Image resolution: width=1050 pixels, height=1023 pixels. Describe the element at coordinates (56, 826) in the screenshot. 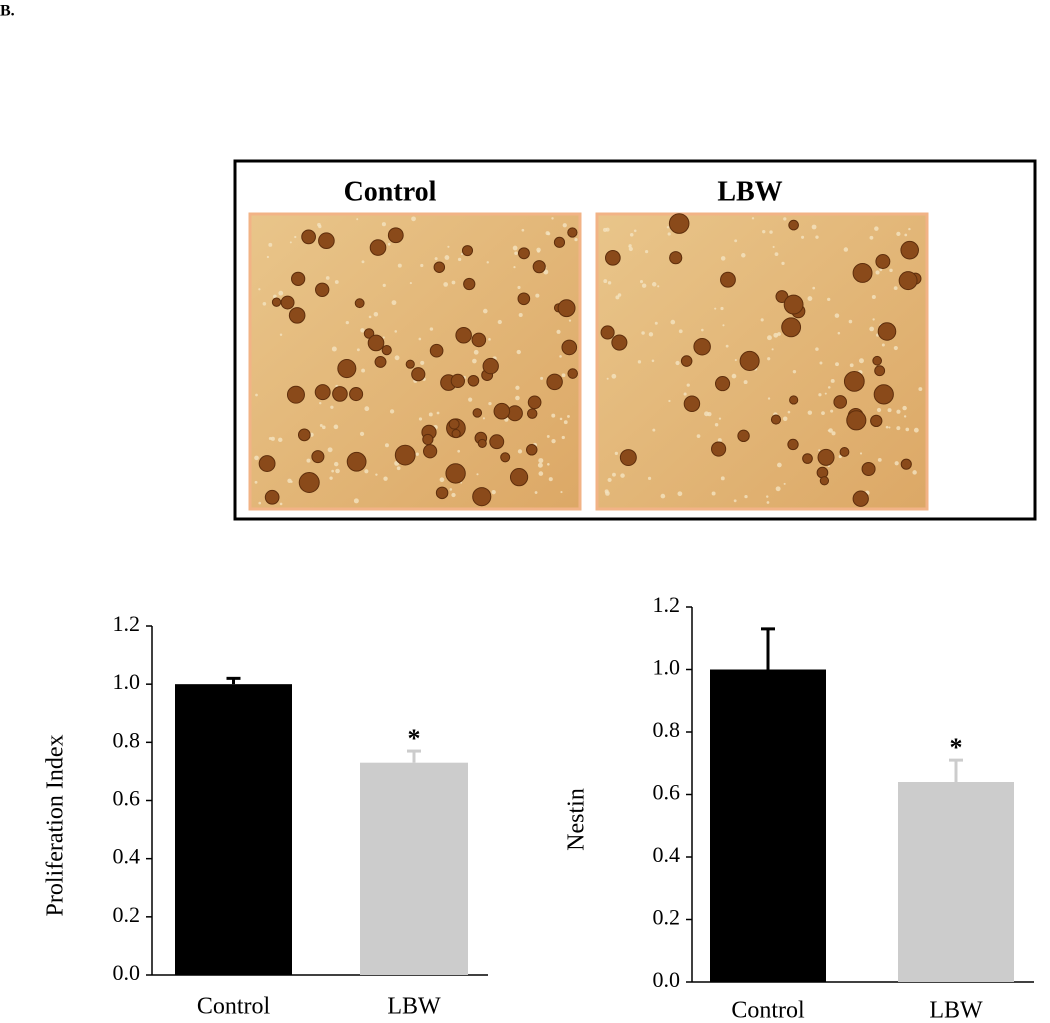

I see `y-axis-label: Proliferation Index` at that location.